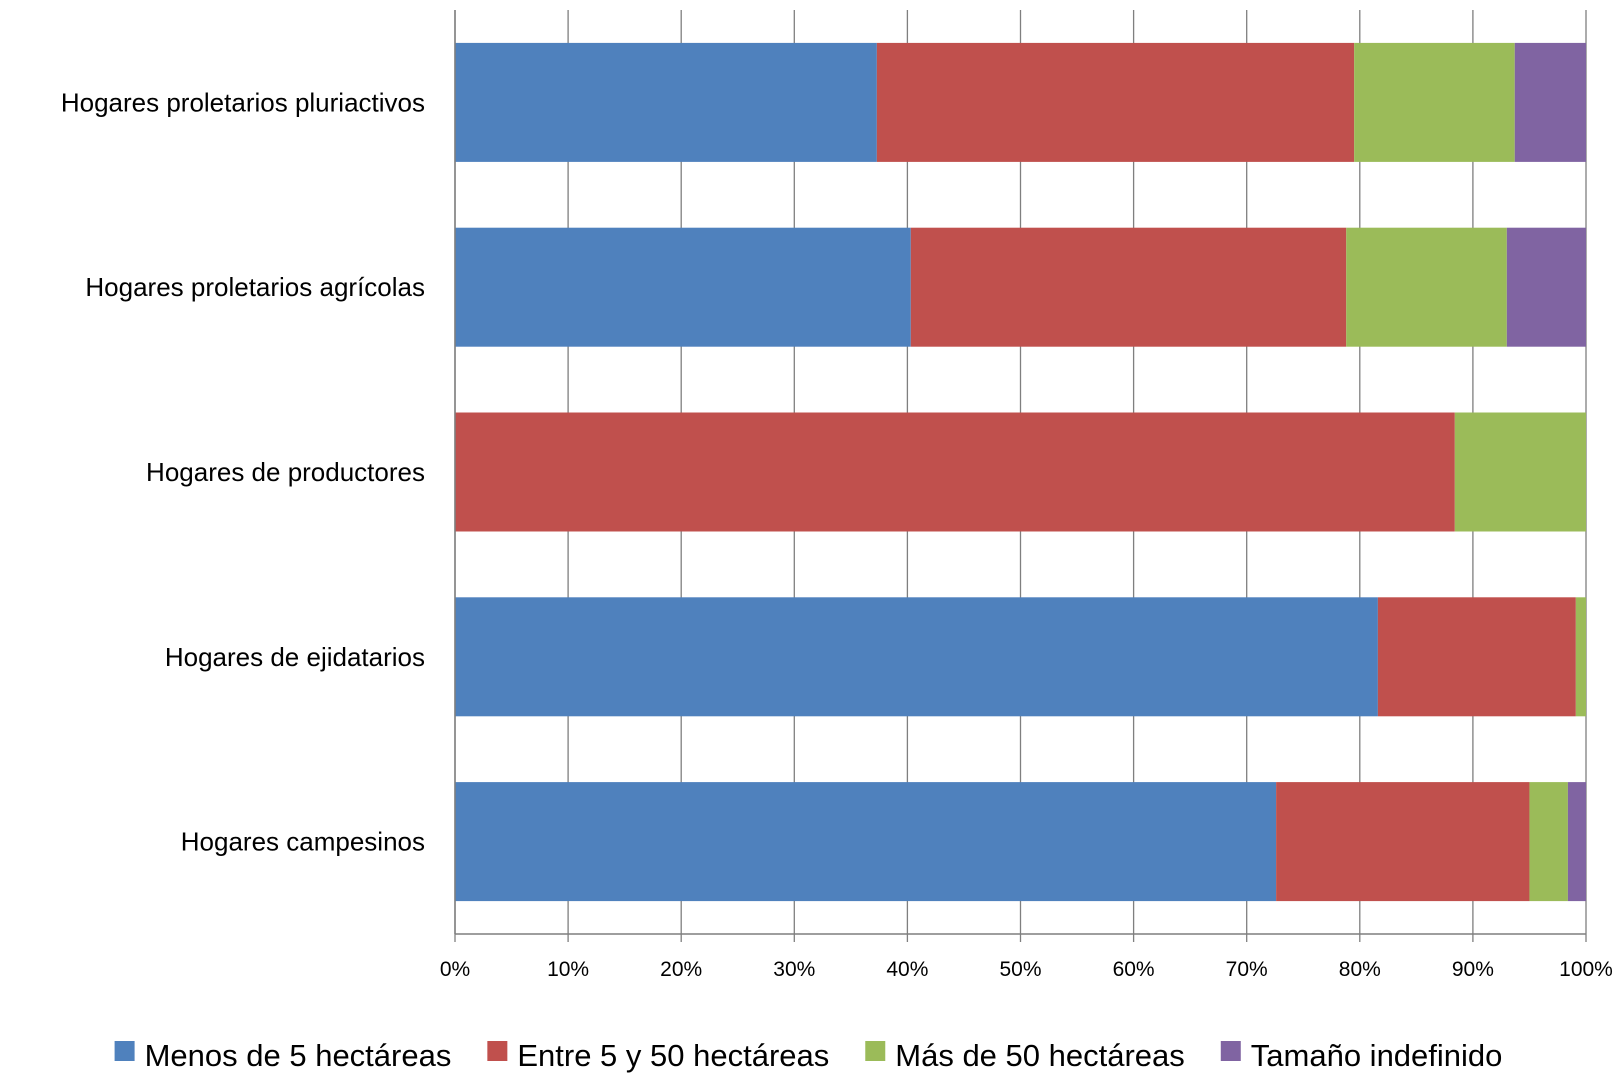  I want to click on x-tick-label: 40%, so click(907, 969).